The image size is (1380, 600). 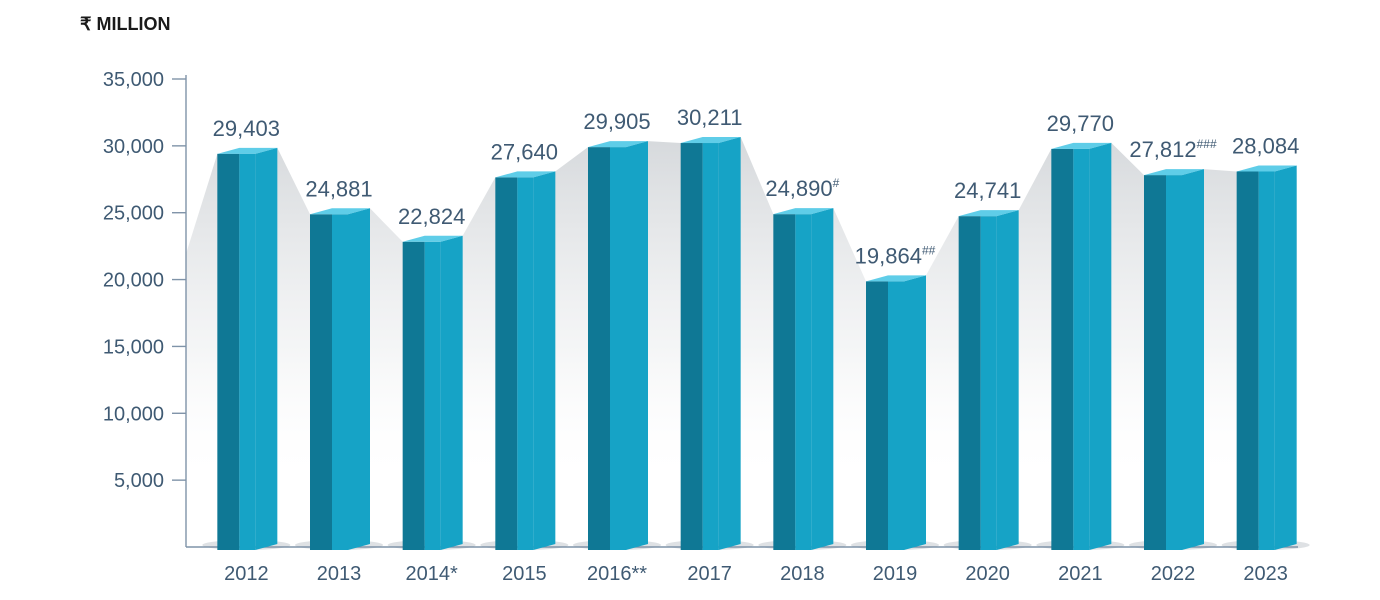 I want to click on bar-2019, so click(x=896, y=412).